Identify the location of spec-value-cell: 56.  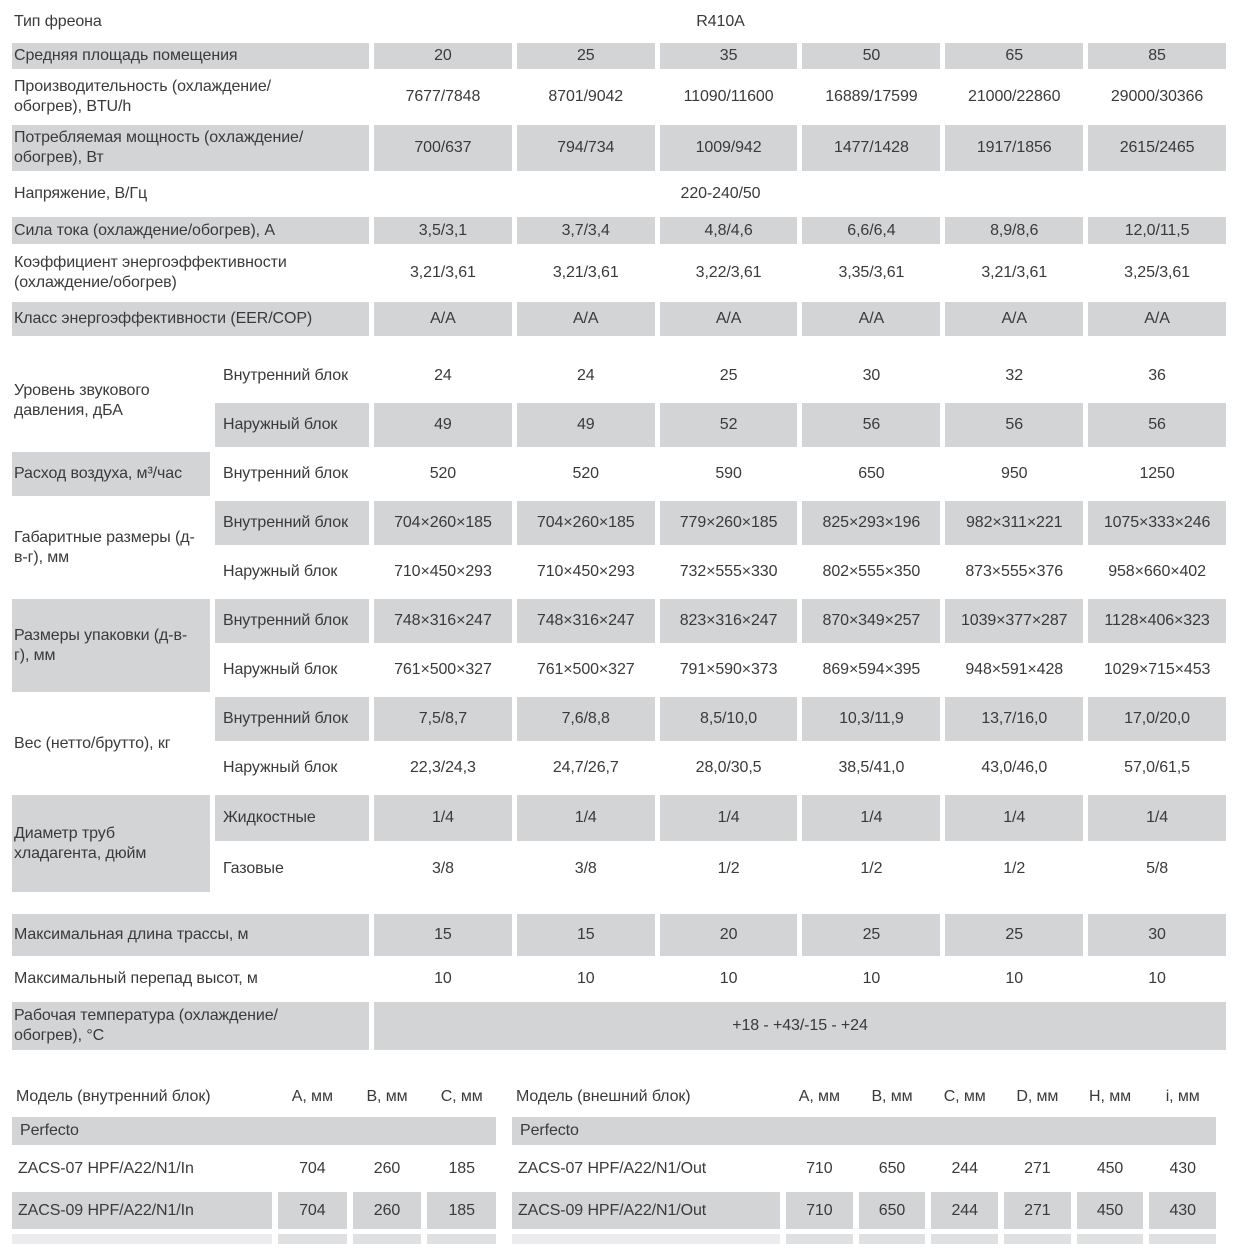
(1014, 425).